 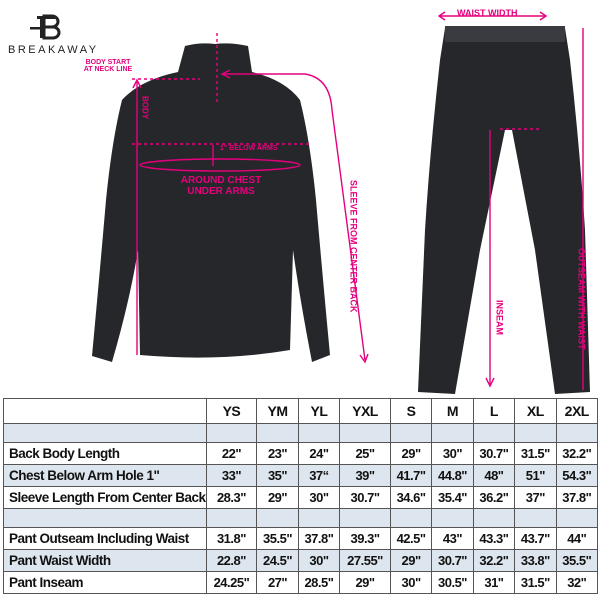 What do you see at coordinates (411, 475) in the screenshot?
I see `measurement-cell: 41.7"` at bounding box center [411, 475].